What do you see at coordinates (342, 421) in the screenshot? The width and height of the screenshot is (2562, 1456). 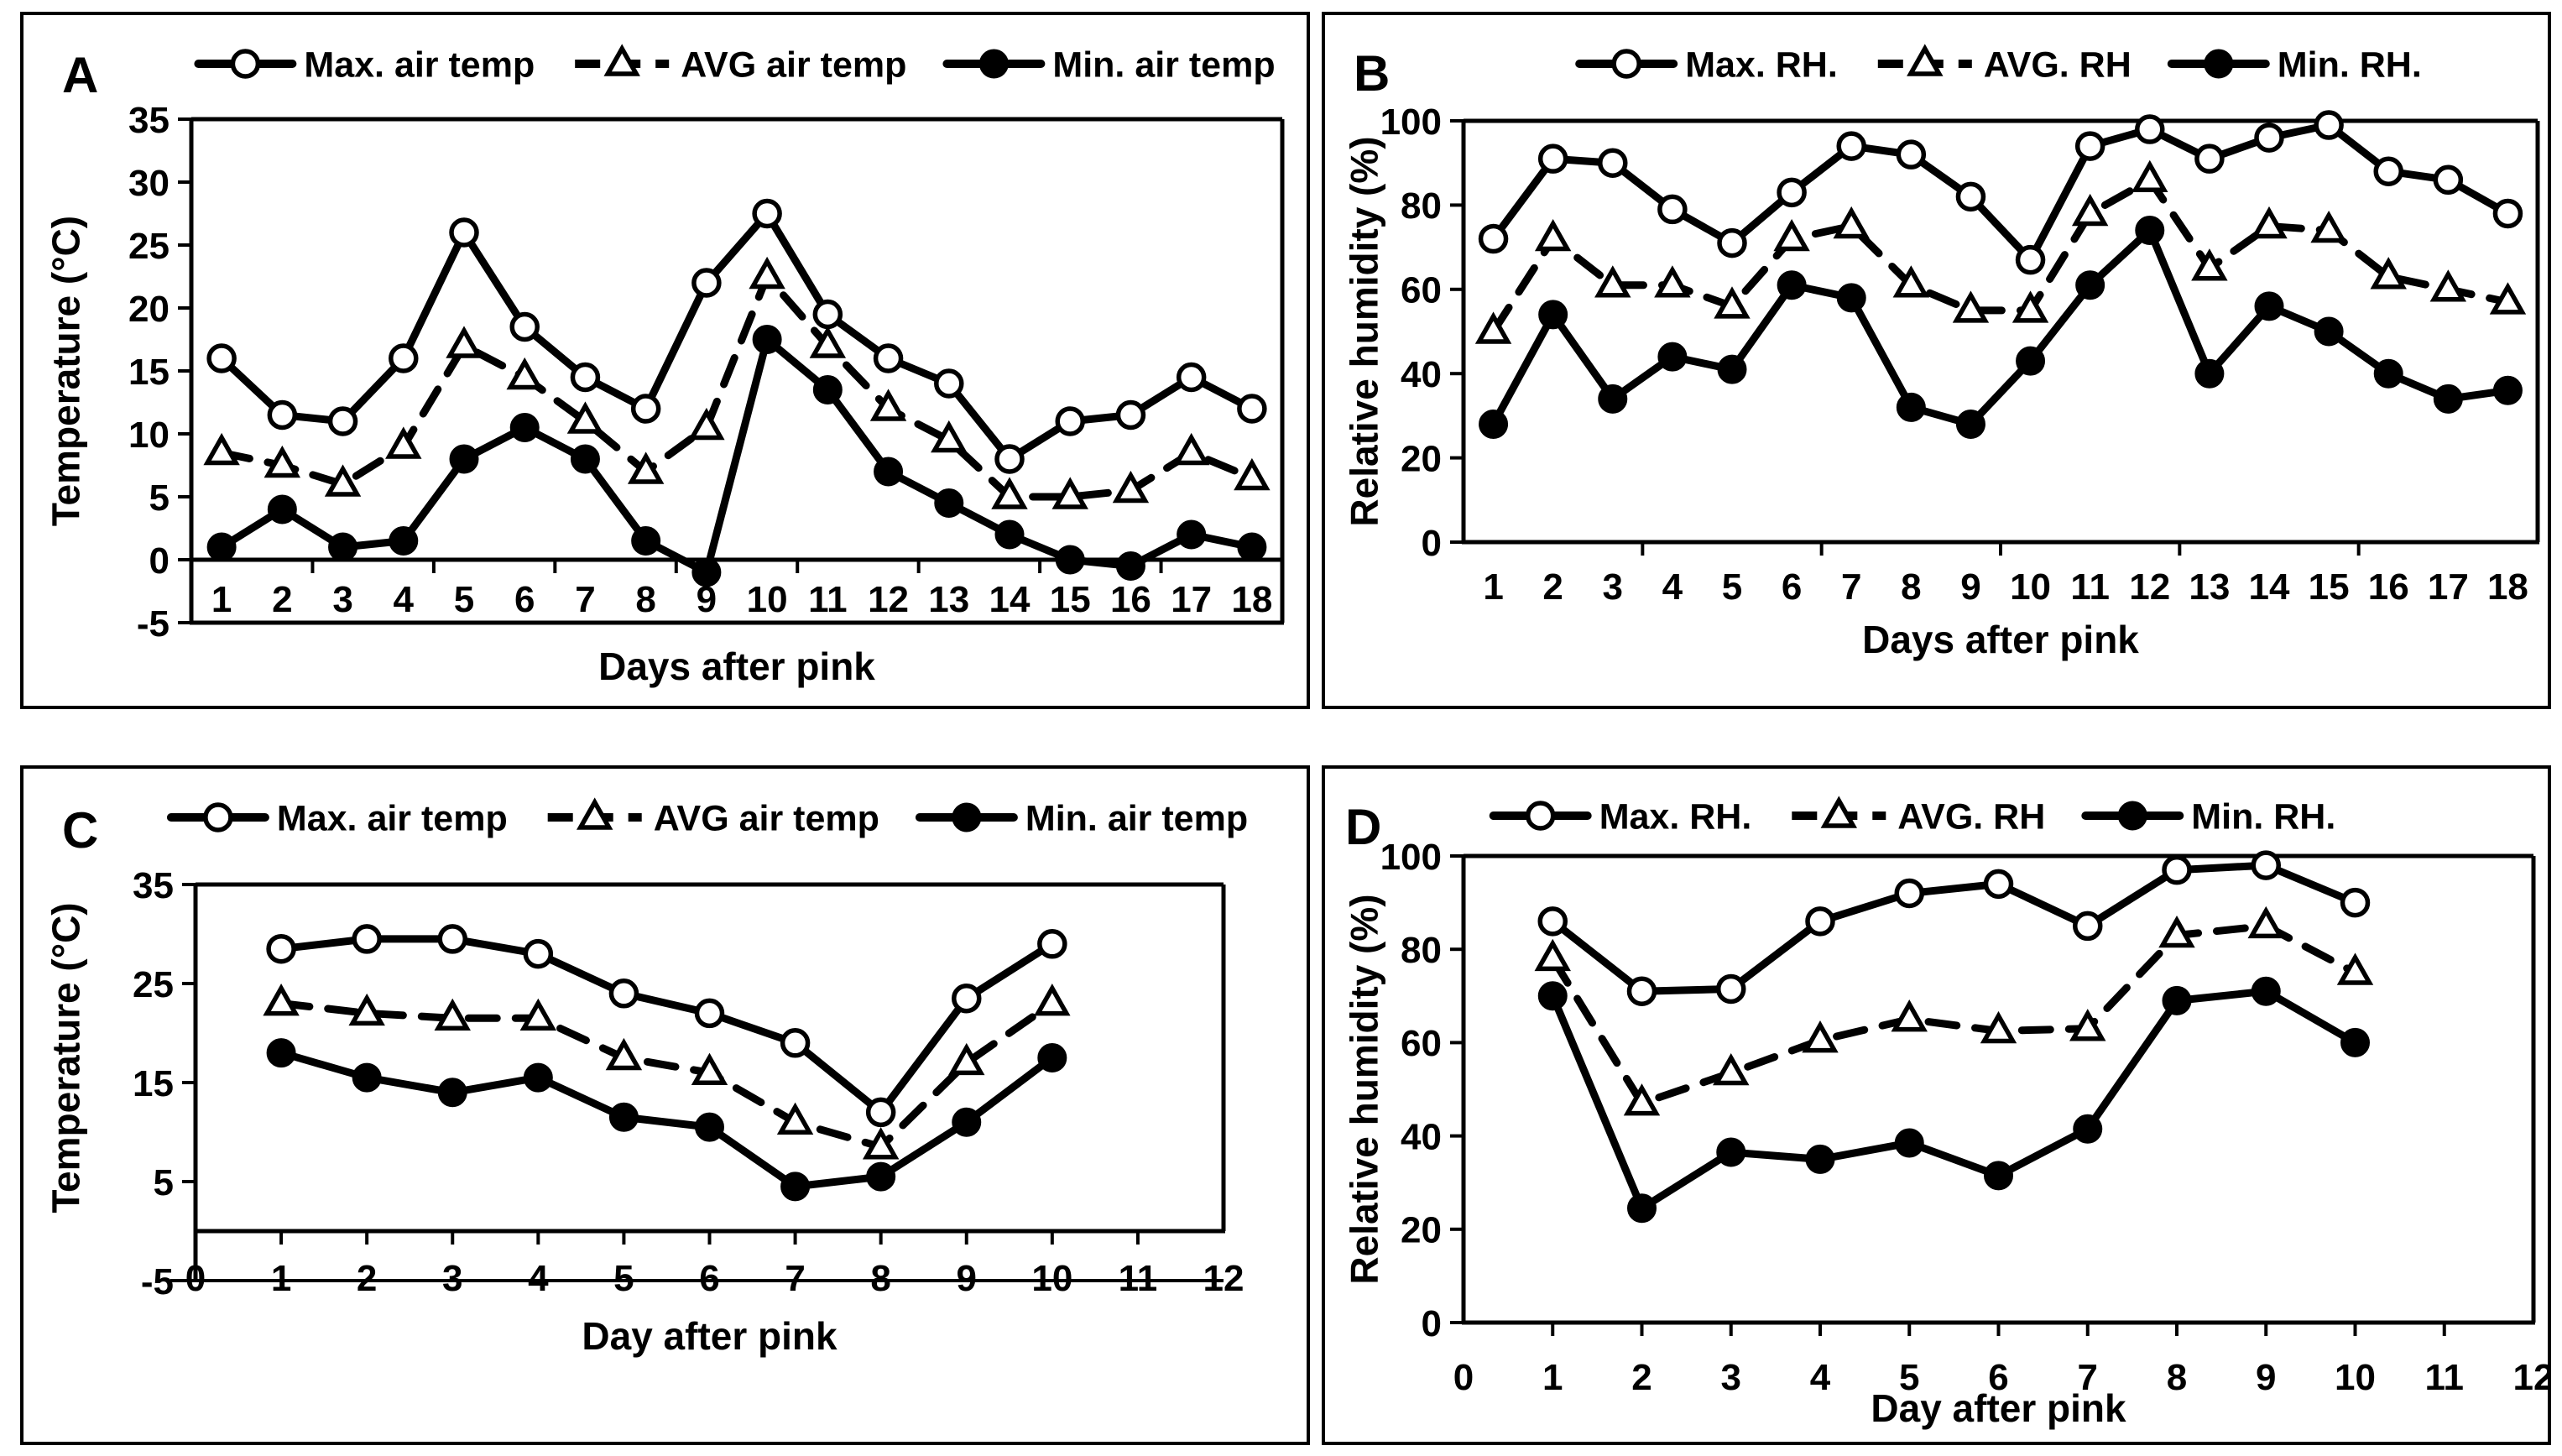 I see `point-max-air-temp-x3` at bounding box center [342, 421].